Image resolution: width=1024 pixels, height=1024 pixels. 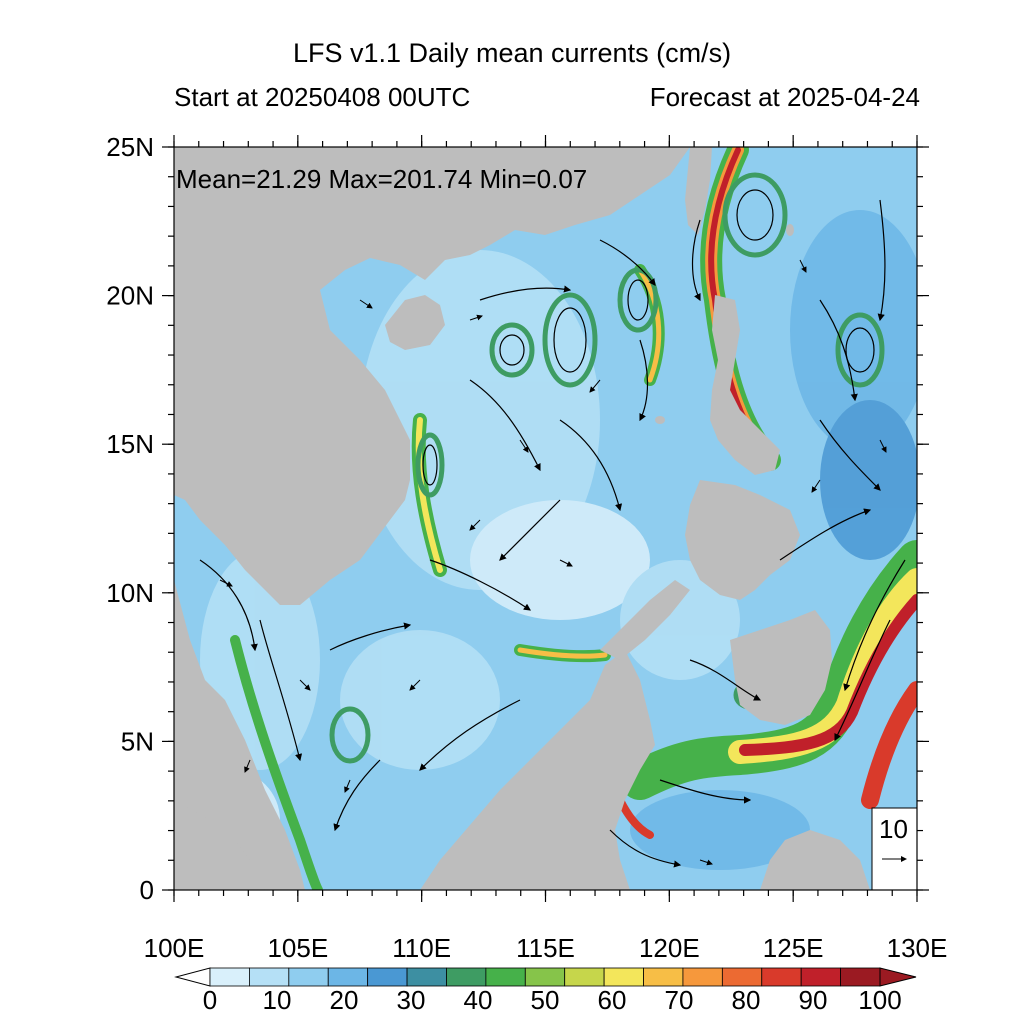 I want to click on colorbar-label: 10, so click(x=277, y=1000).